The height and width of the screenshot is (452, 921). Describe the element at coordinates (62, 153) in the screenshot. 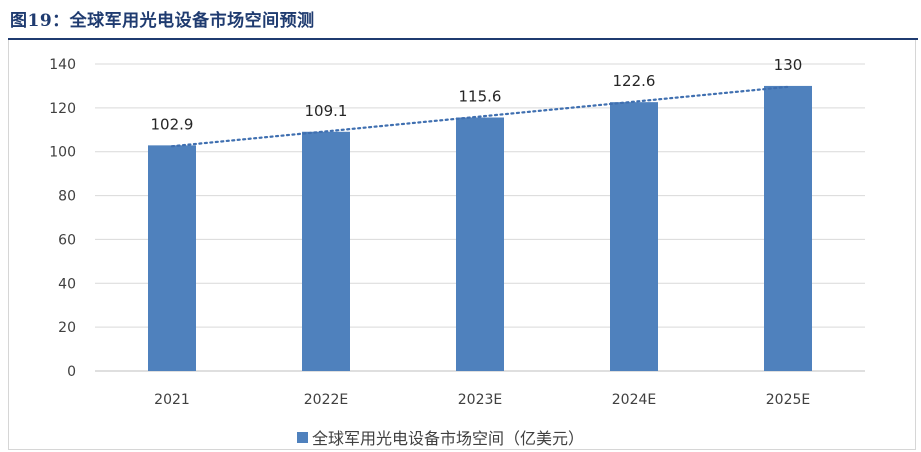

I see `y-tick-label: 100` at that location.